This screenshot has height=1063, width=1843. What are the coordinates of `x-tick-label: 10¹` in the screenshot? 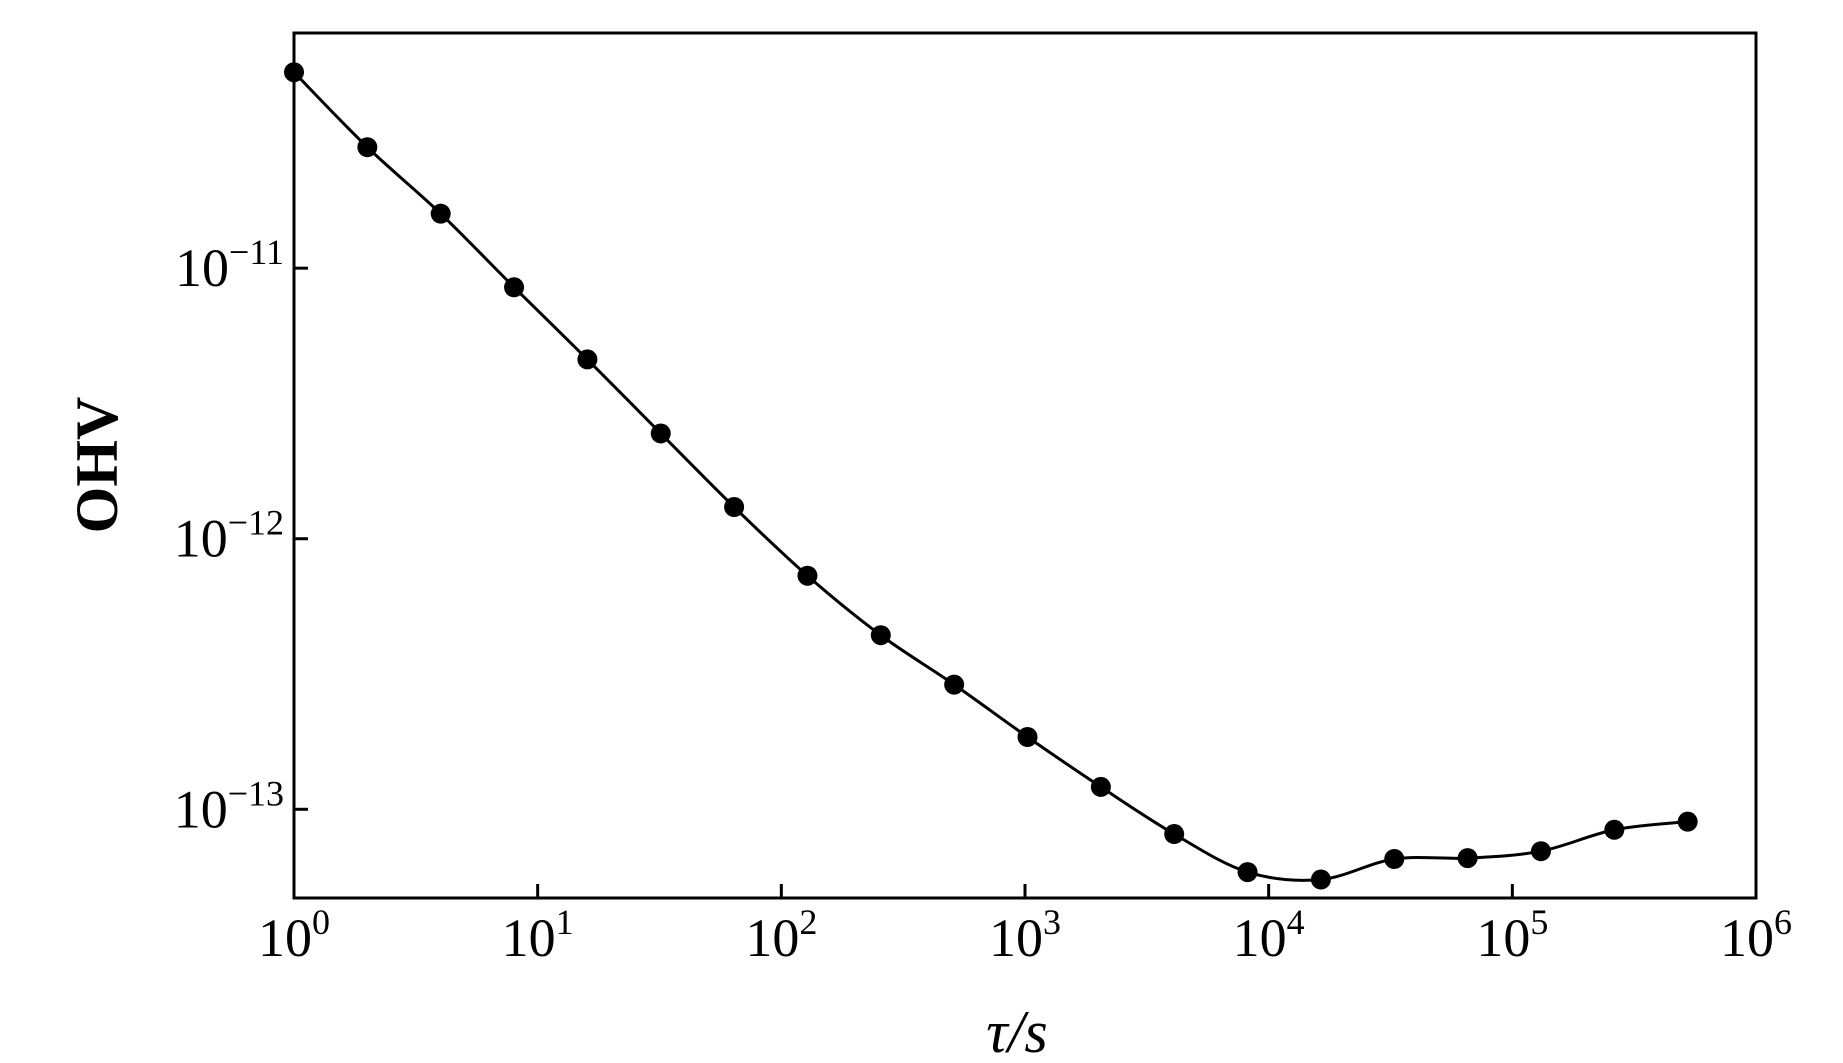 It's located at (538, 935).